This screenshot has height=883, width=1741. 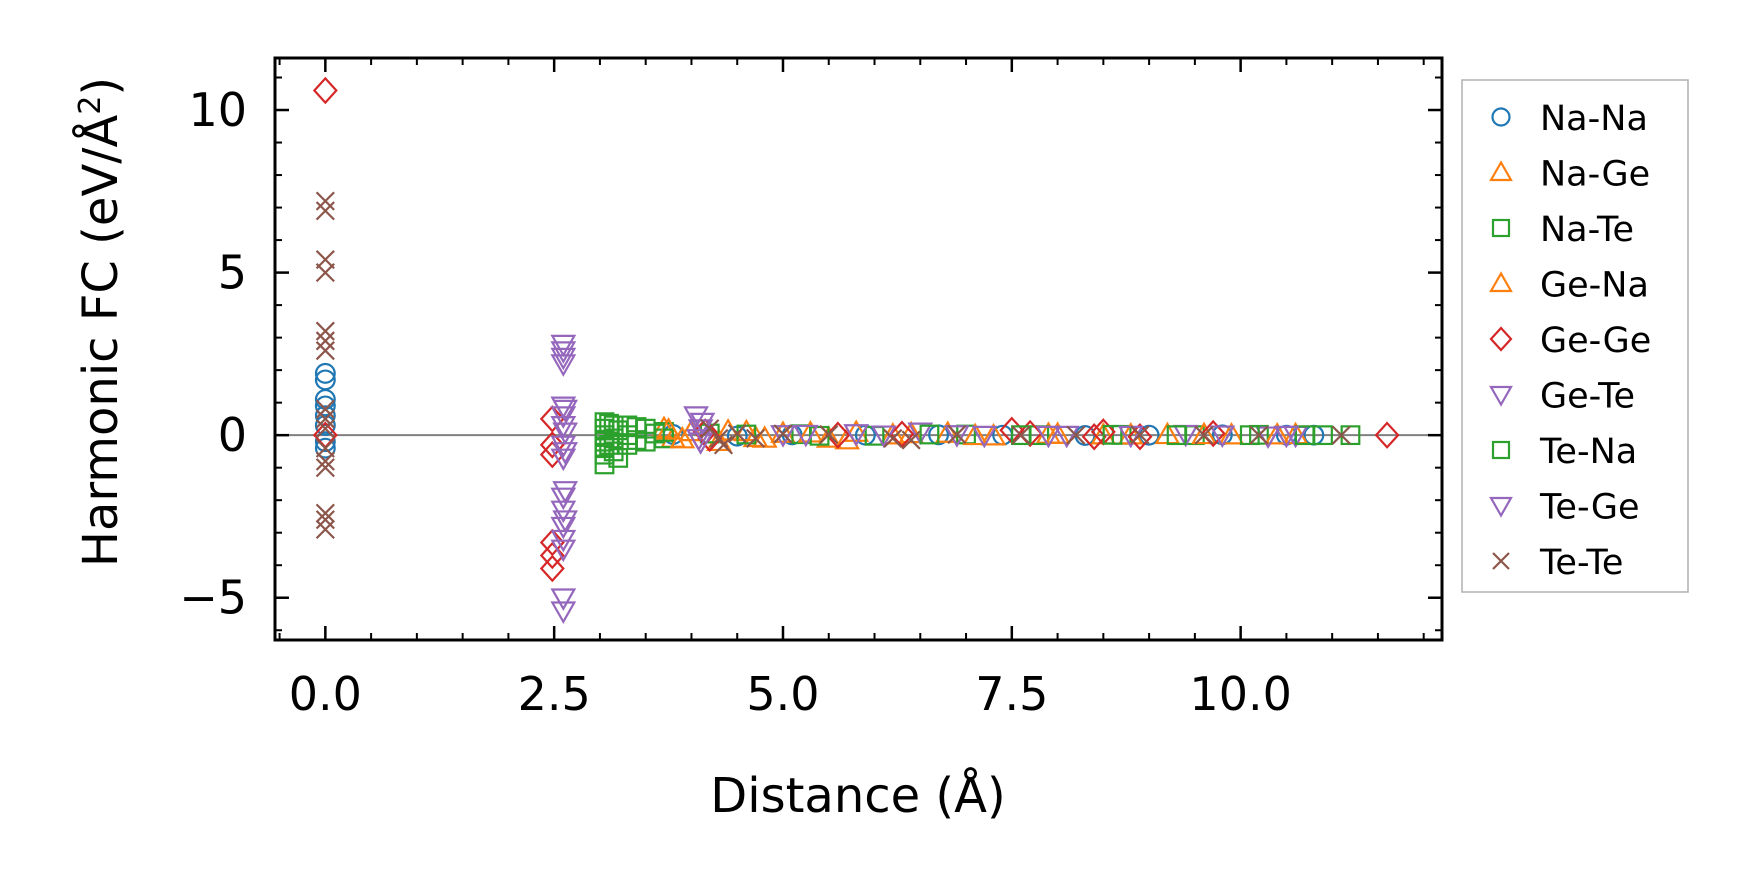 I want to click on legend-marker-ge-te, so click(x=1501, y=396).